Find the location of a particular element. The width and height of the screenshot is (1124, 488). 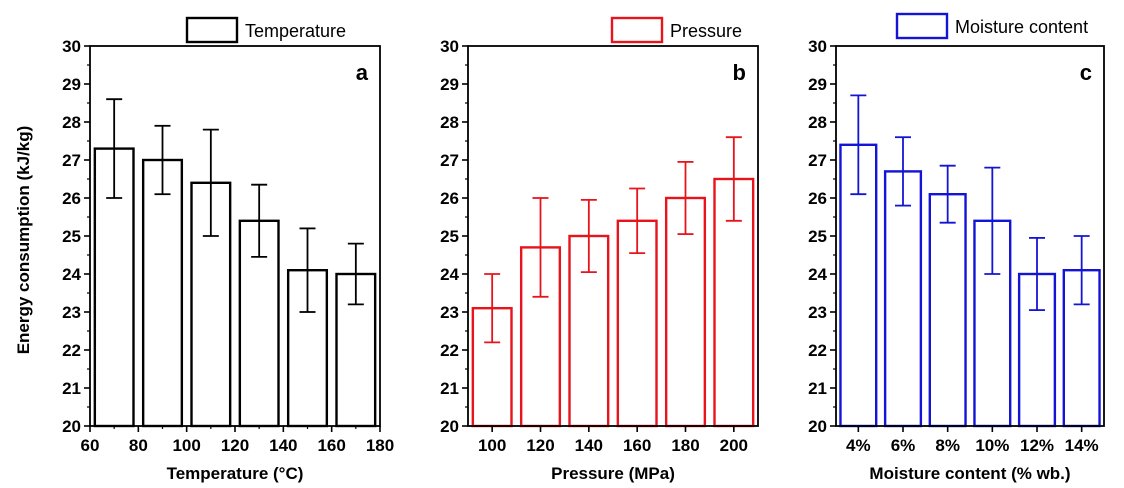

x-tick-label: 4% is located at coordinates (858, 445).